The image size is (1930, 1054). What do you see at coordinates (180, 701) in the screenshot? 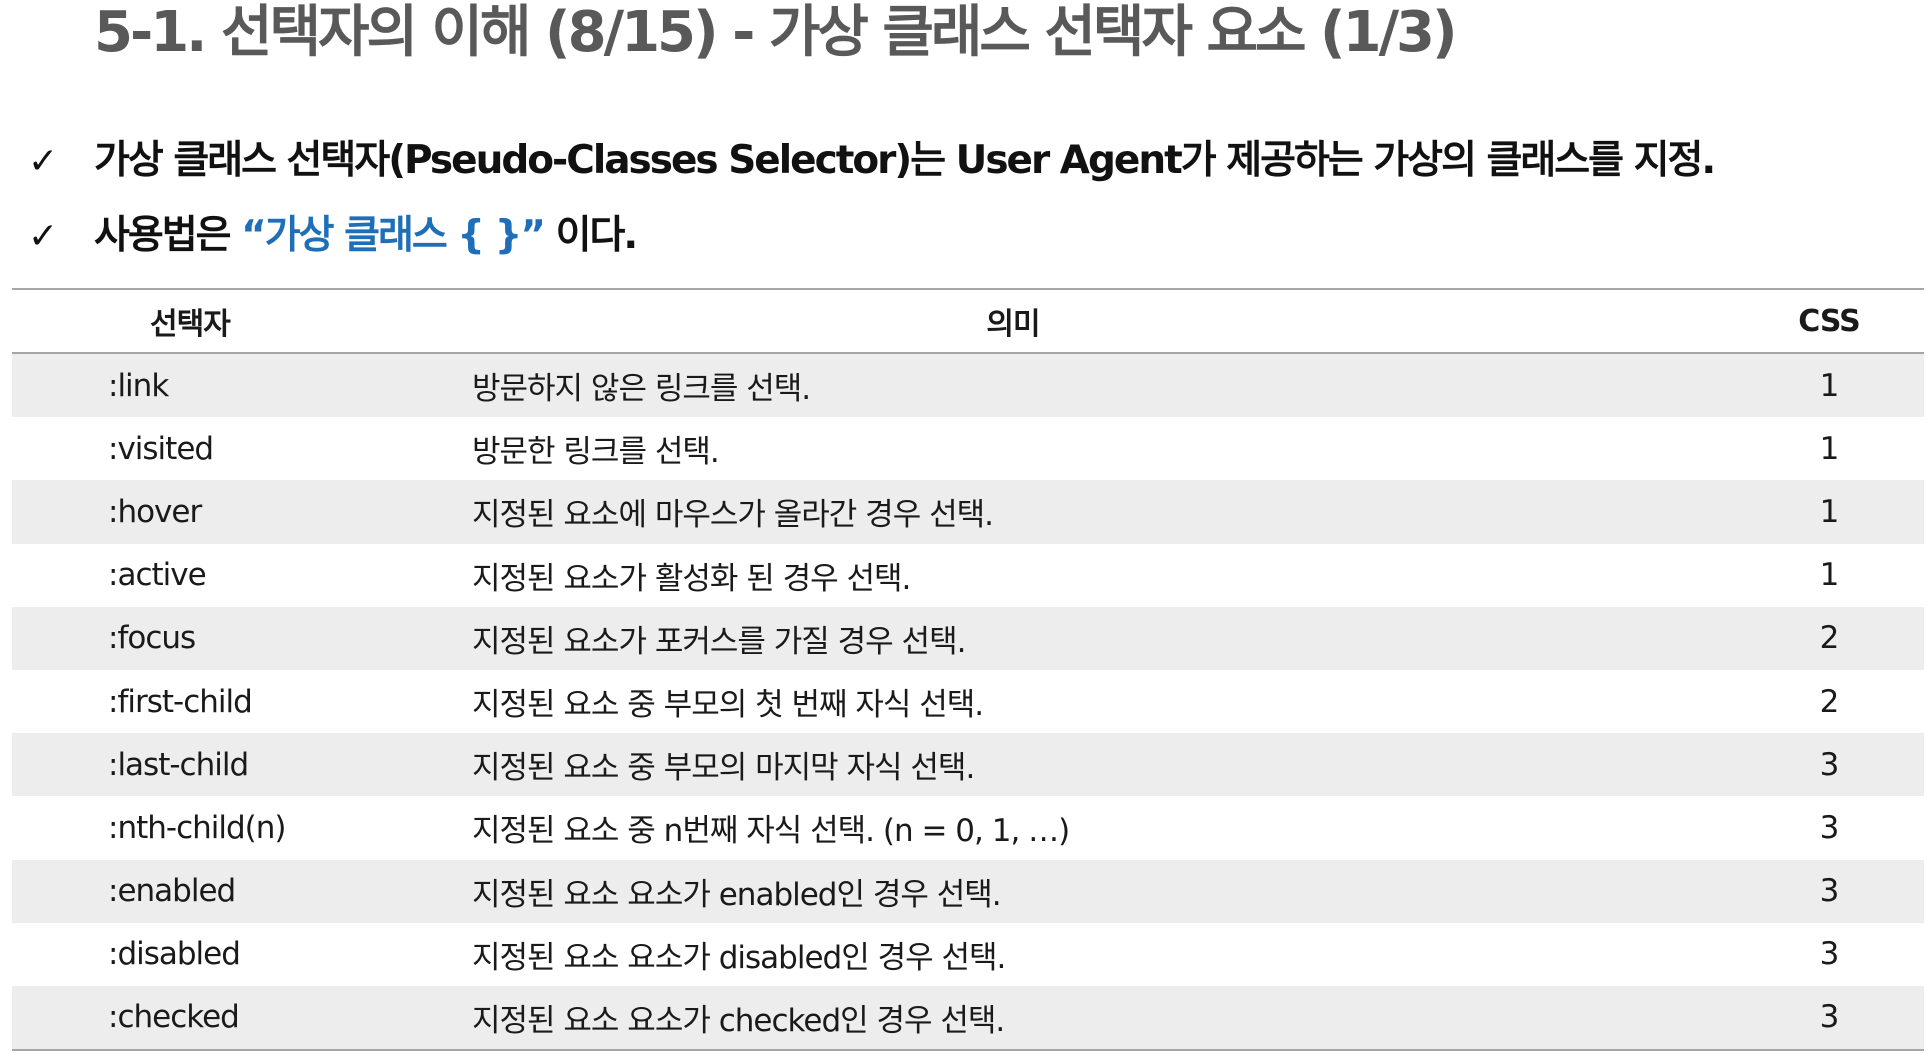
I see `selector-cell: :first-child` at bounding box center [180, 701].